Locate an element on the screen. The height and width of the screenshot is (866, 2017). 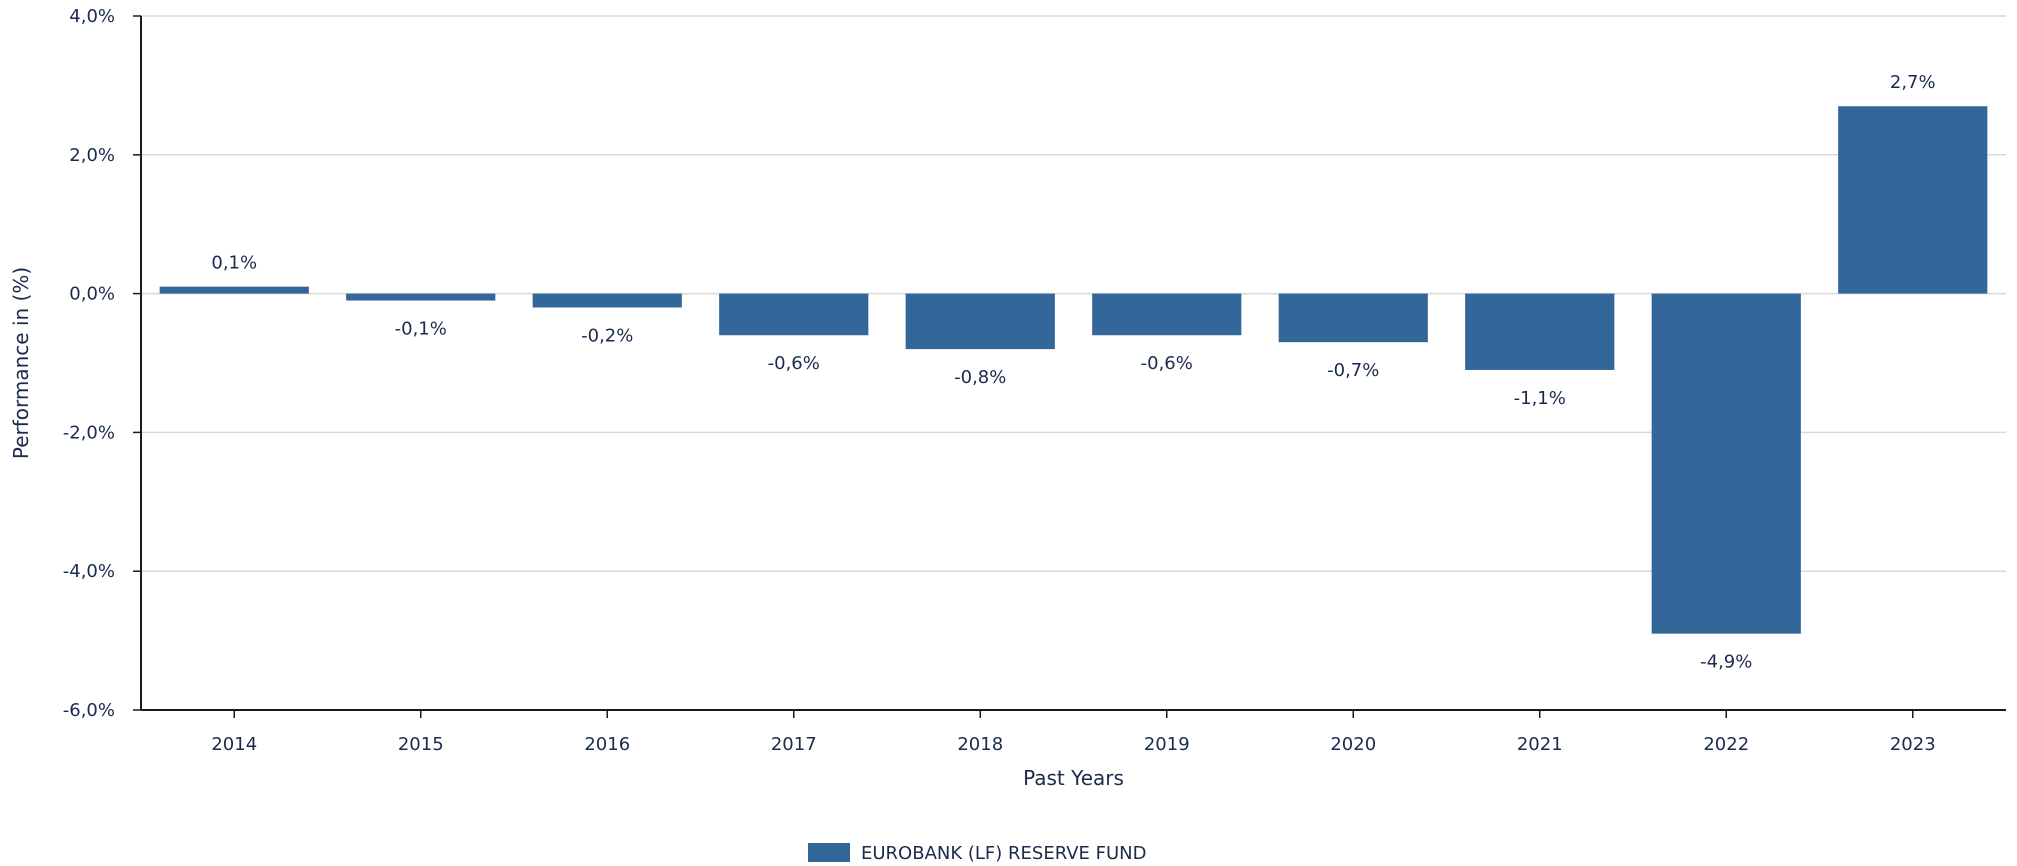
x-tick-label-2018: 2018 is located at coordinates (980, 744).